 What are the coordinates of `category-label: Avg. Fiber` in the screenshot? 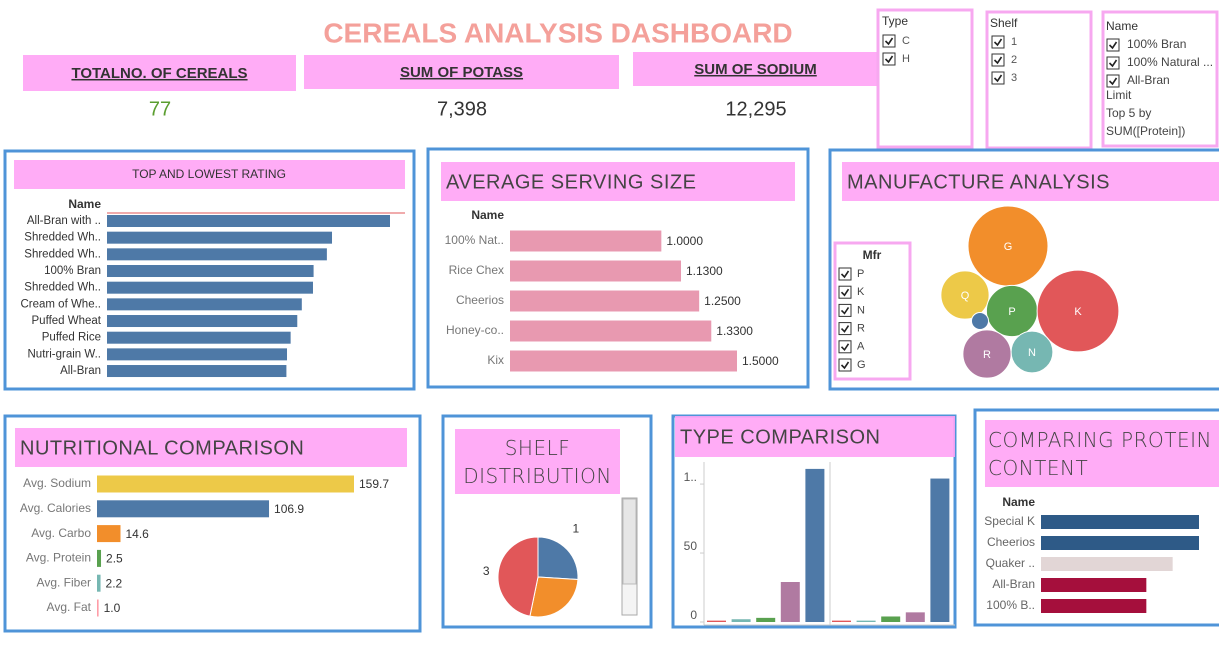 It's located at (64, 582).